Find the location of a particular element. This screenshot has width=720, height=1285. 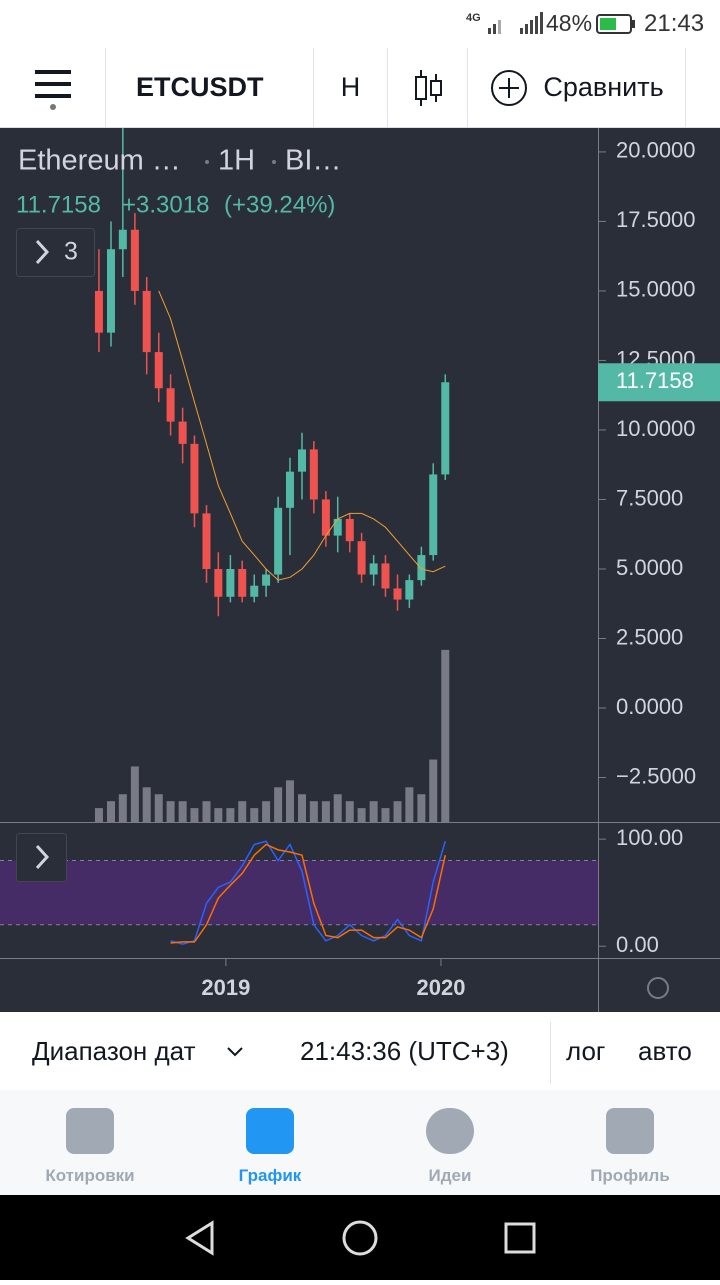

chart-icon is located at coordinates (270, 1131).